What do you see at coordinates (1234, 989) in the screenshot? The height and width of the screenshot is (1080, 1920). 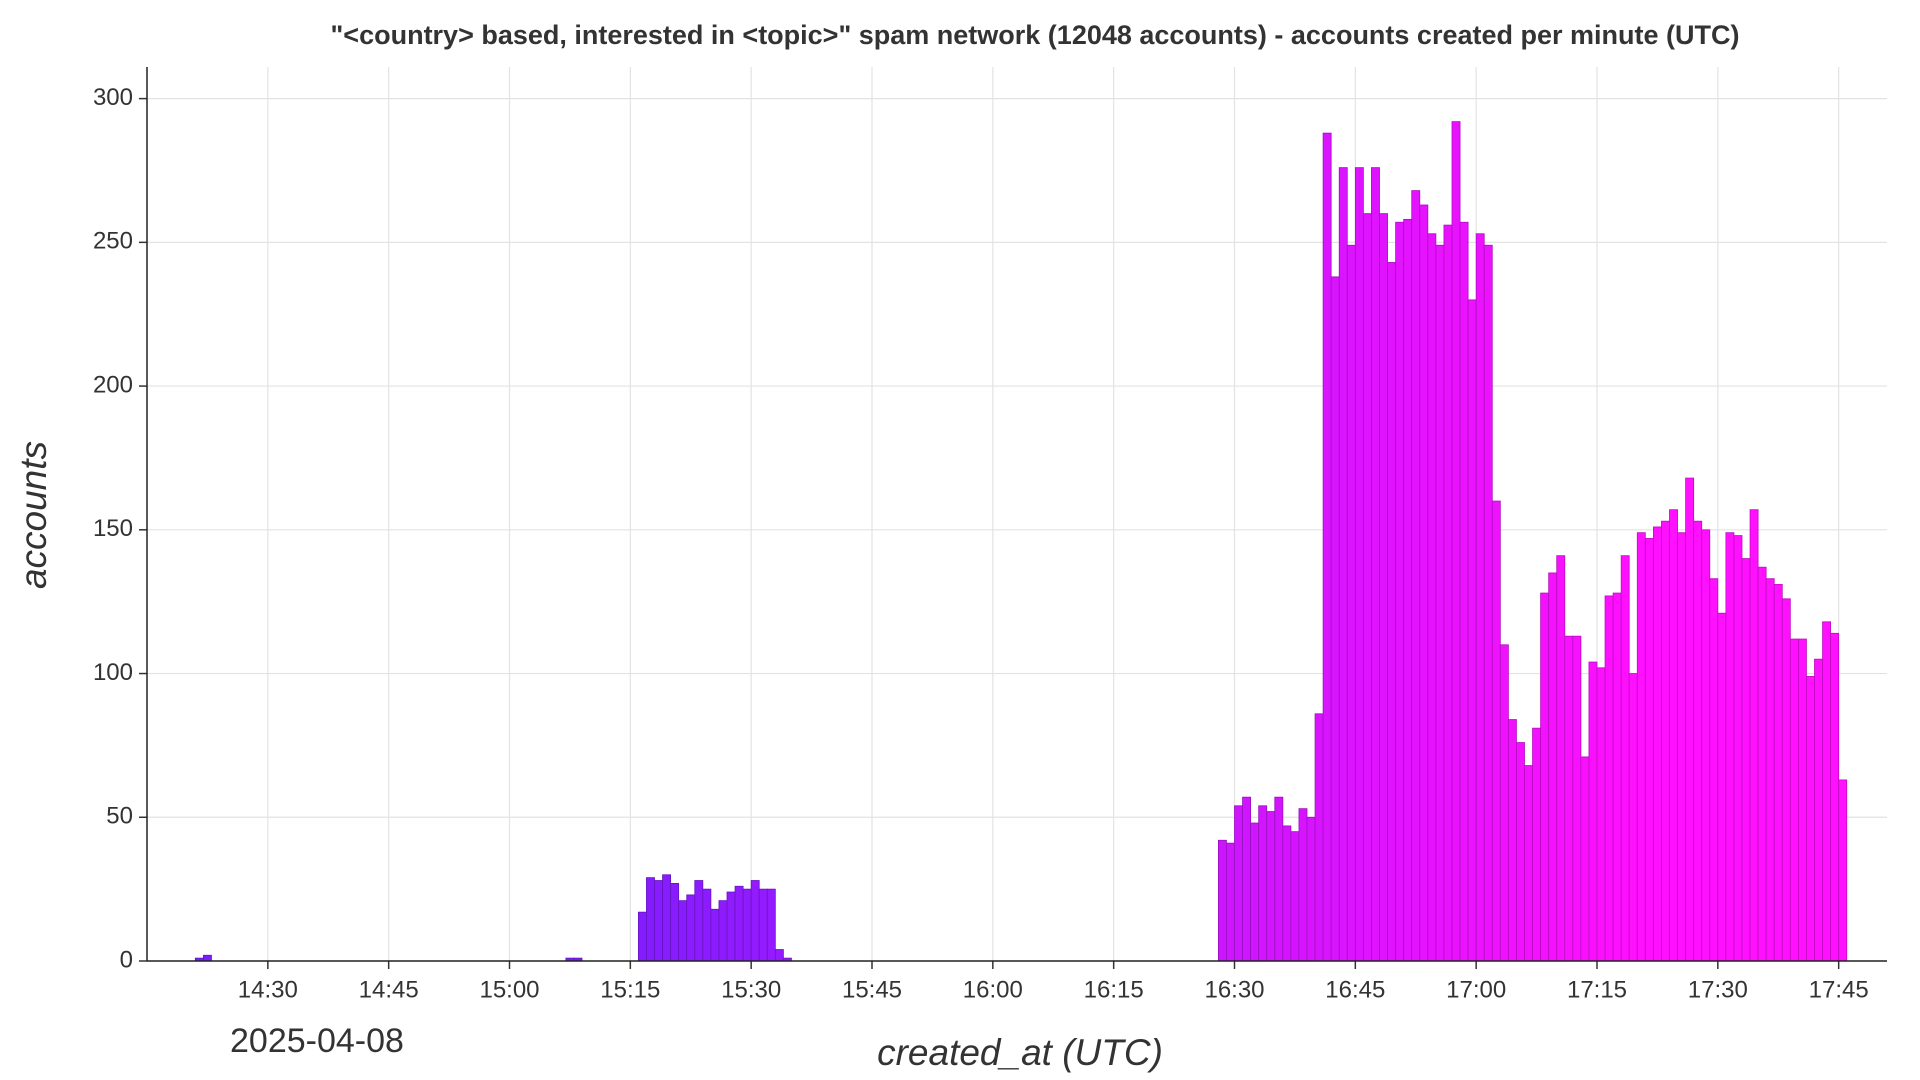 I see `x-tick-label: 16:30` at bounding box center [1234, 989].